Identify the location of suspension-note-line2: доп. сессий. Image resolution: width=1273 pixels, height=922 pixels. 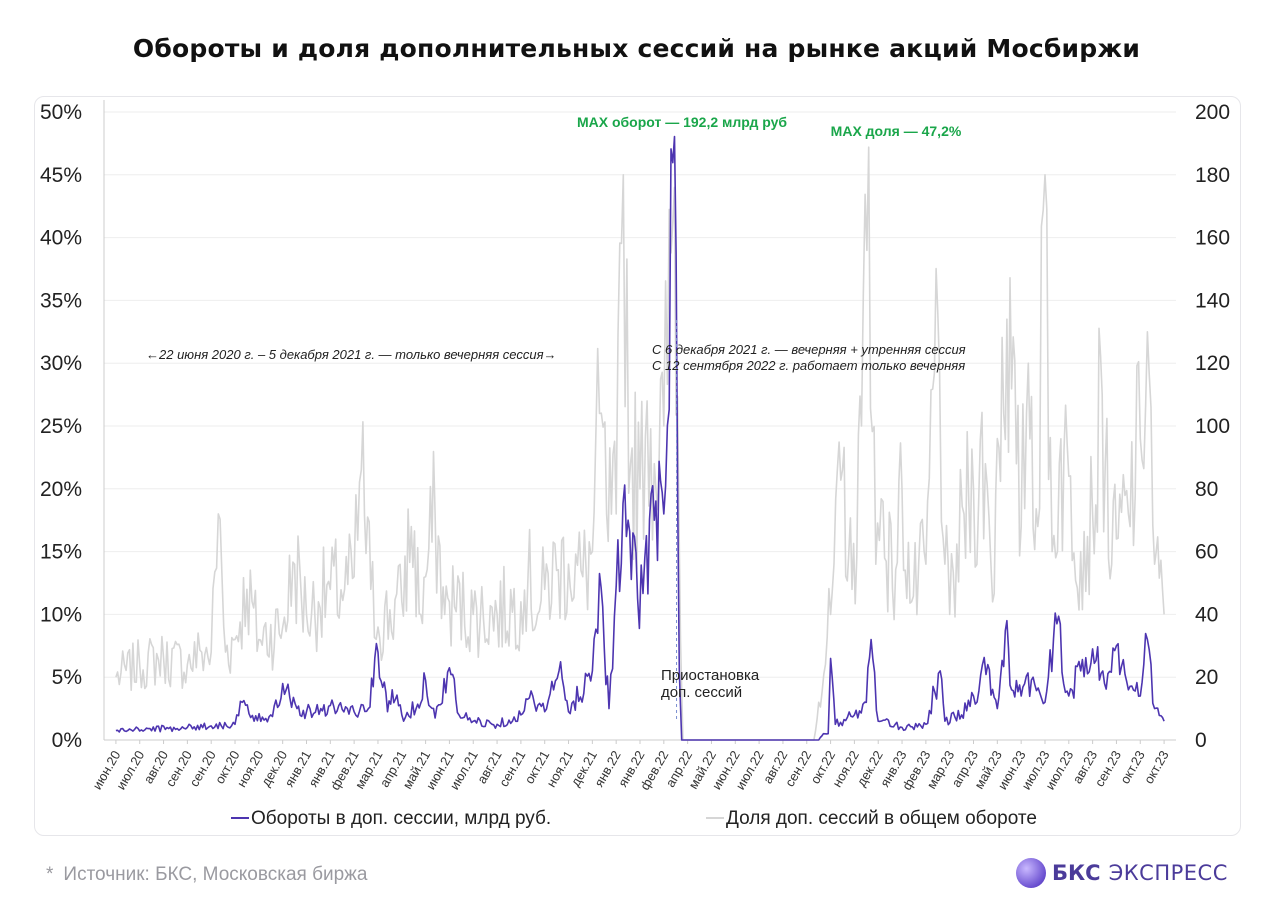
(701, 692).